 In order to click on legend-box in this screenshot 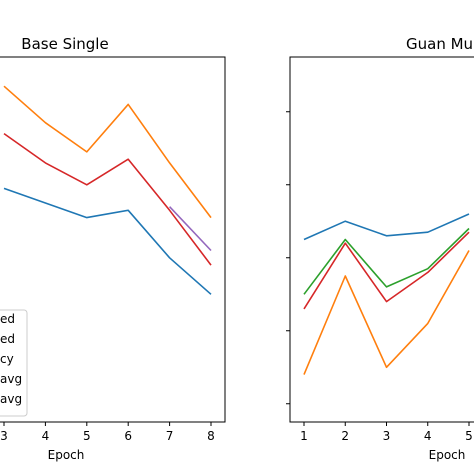, I will do `click(14, 363)`.